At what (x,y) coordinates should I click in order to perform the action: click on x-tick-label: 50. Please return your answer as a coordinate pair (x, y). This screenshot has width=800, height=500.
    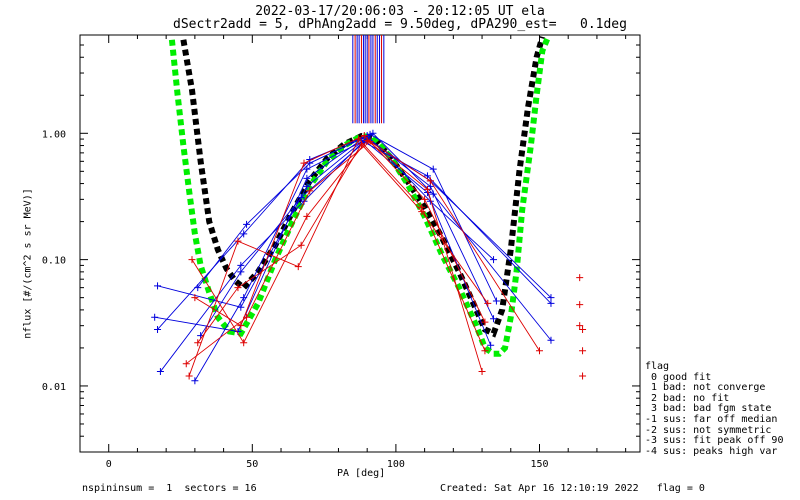
    Looking at the image, I should click on (252, 464).